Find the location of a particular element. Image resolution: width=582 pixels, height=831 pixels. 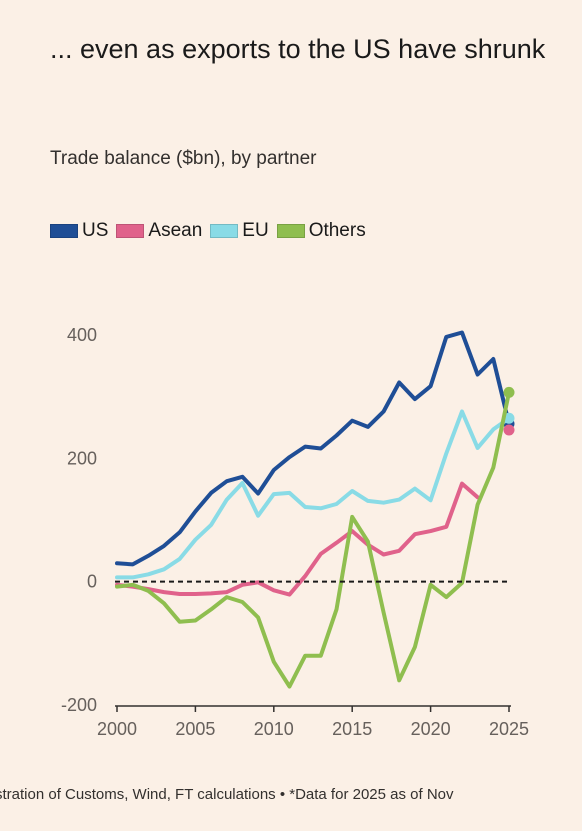

y-tick-label-400: 400 is located at coordinates (82, 335).